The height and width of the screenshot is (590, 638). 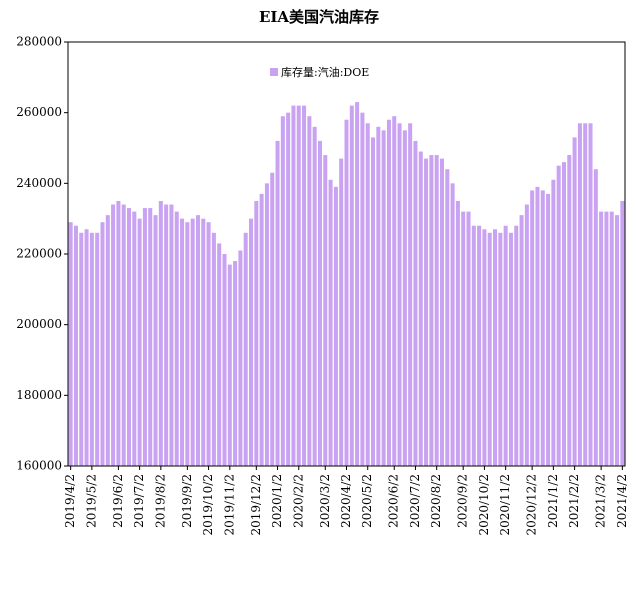 What do you see at coordinates (622, 501) in the screenshot?
I see `x-tick-label: 2021/4/2` at bounding box center [622, 501].